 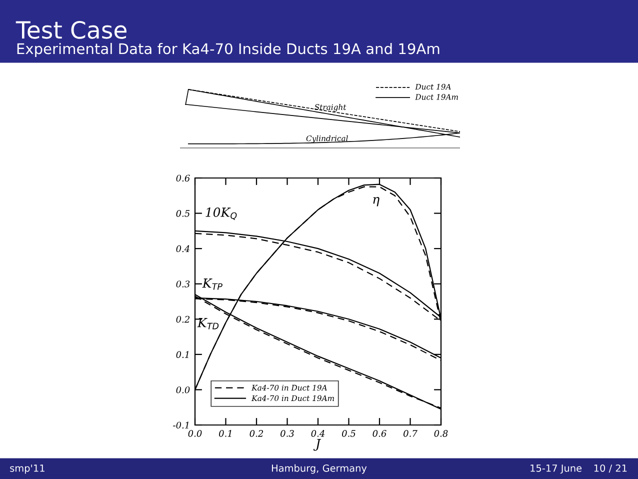 What do you see at coordinates (183, 390) in the screenshot?
I see `y-tick-label: 0.0` at bounding box center [183, 390].